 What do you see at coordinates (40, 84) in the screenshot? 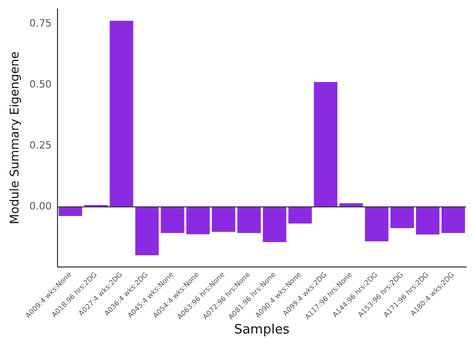
I see `y-tick-label: 0.50` at bounding box center [40, 84].